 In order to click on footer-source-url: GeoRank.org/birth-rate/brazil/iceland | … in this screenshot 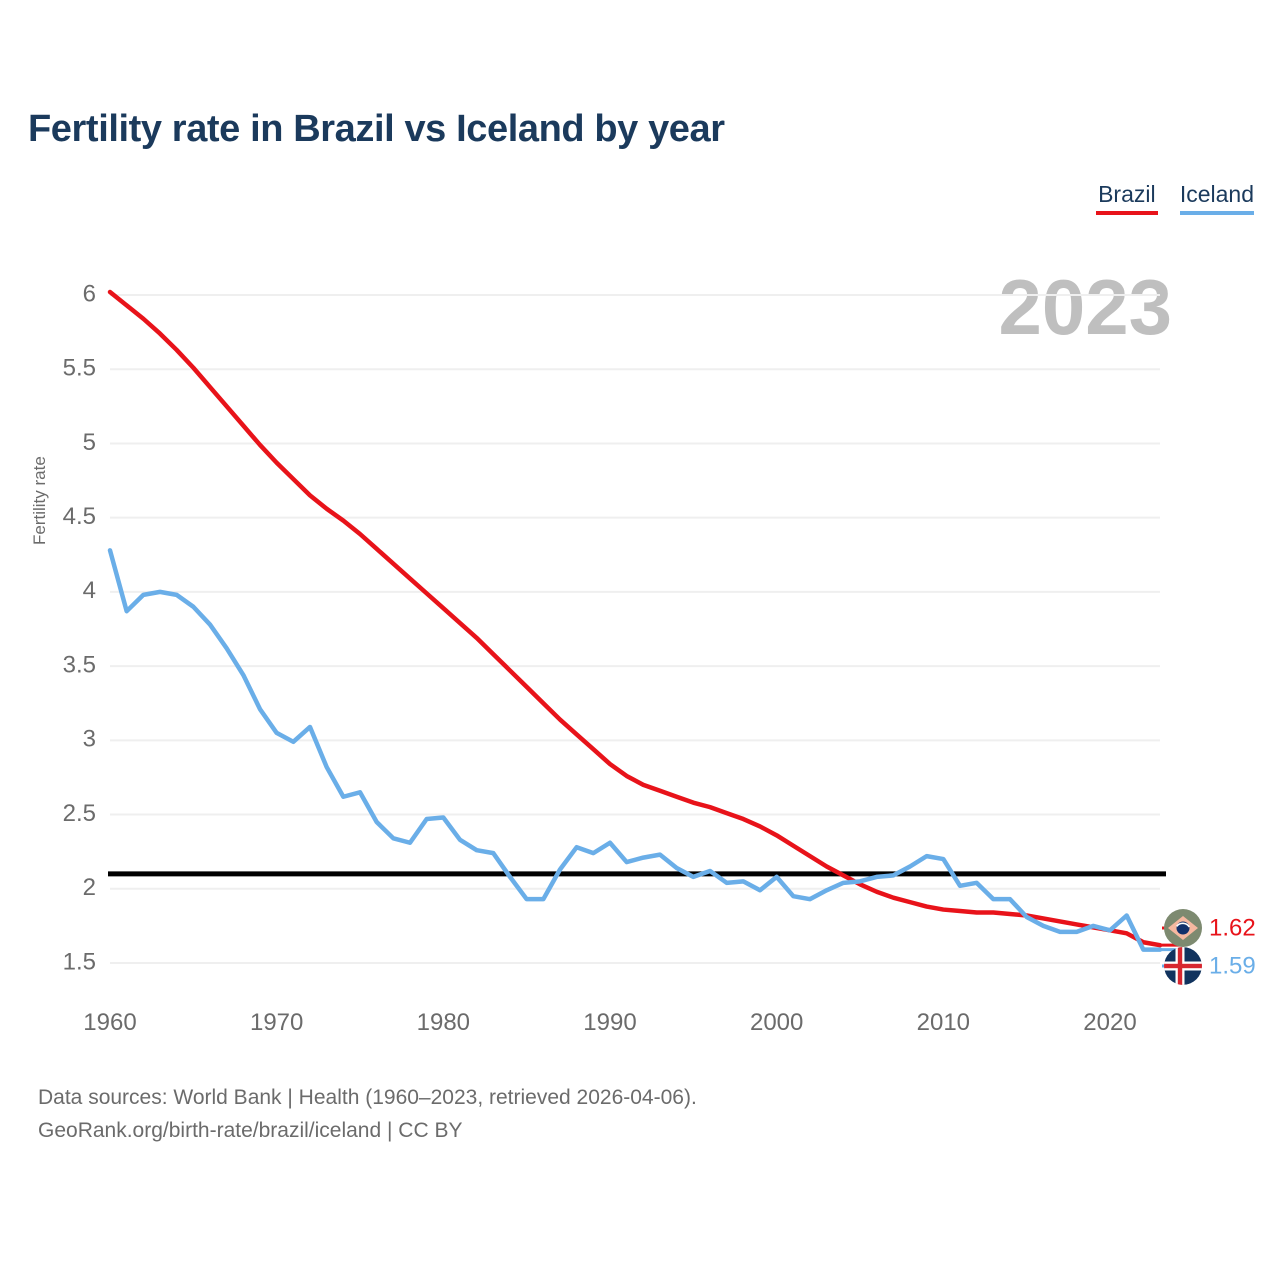, I will do `click(250, 1130)`.